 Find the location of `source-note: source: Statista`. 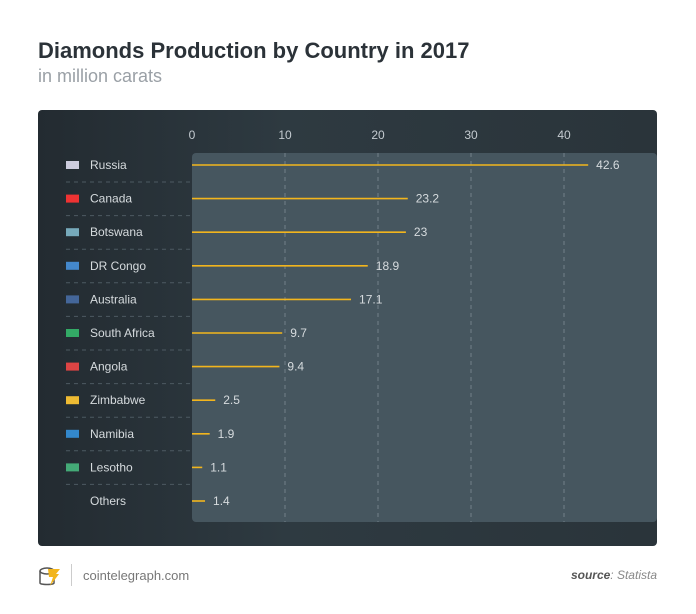

source-note: source: Statista is located at coordinates (613, 575).